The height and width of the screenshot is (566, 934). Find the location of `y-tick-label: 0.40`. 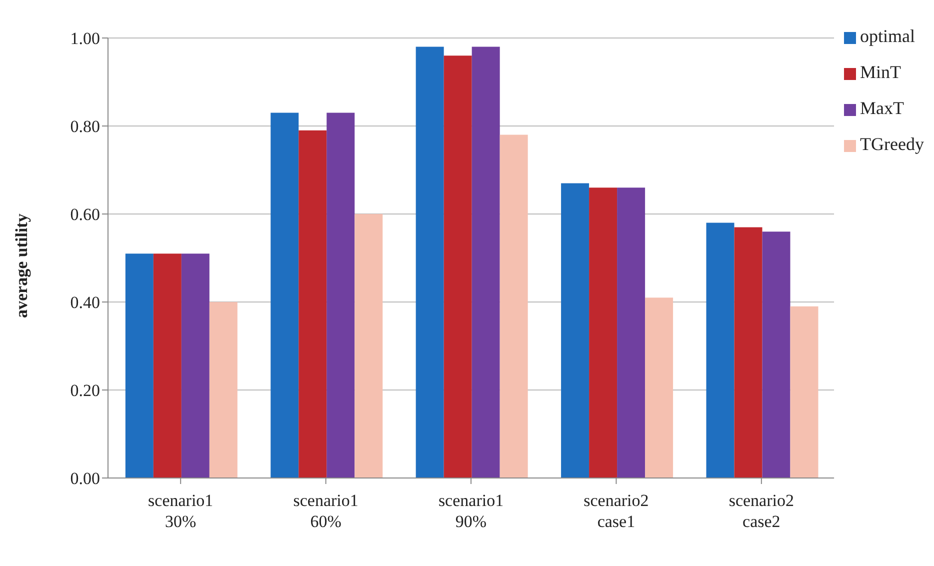

y-tick-label: 0.40 is located at coordinates (85, 302).